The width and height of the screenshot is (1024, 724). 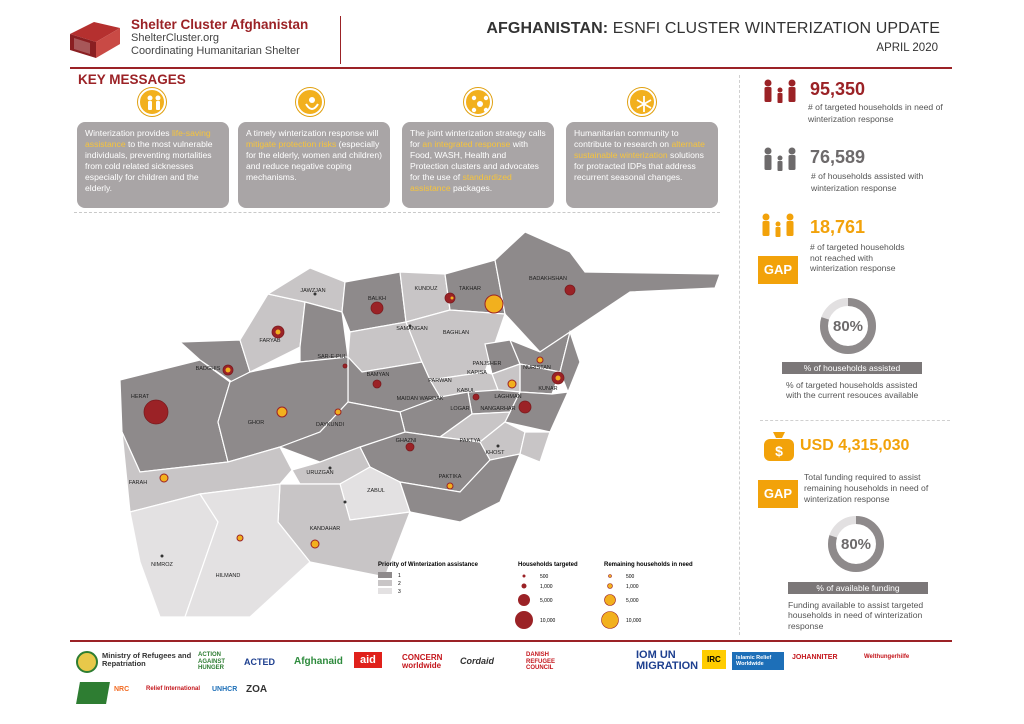 I want to click on partner-relief-international: Relief International, so click(x=173, y=689).